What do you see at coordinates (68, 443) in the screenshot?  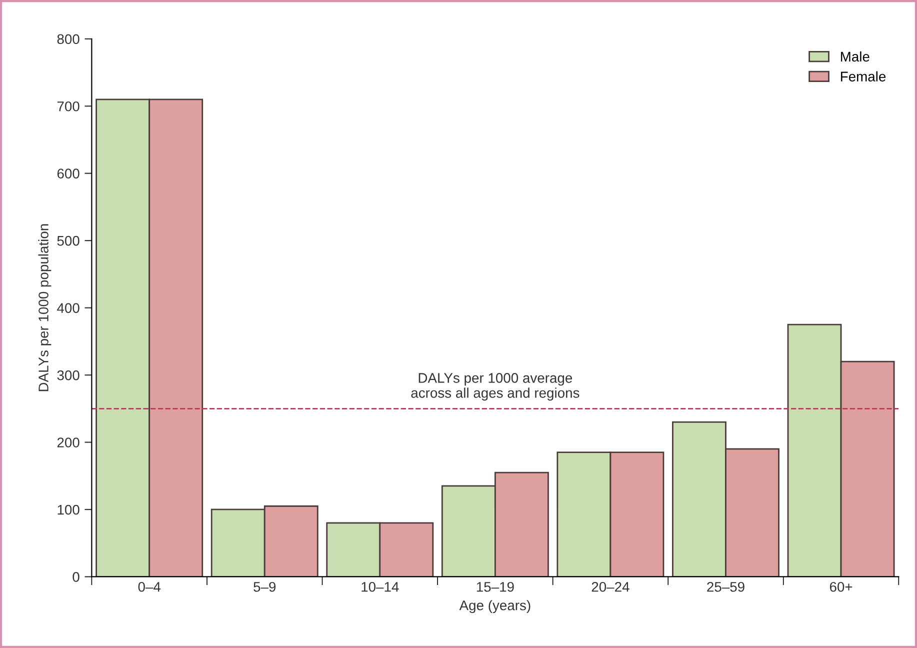 I see `y-tick-label: 200` at bounding box center [68, 443].